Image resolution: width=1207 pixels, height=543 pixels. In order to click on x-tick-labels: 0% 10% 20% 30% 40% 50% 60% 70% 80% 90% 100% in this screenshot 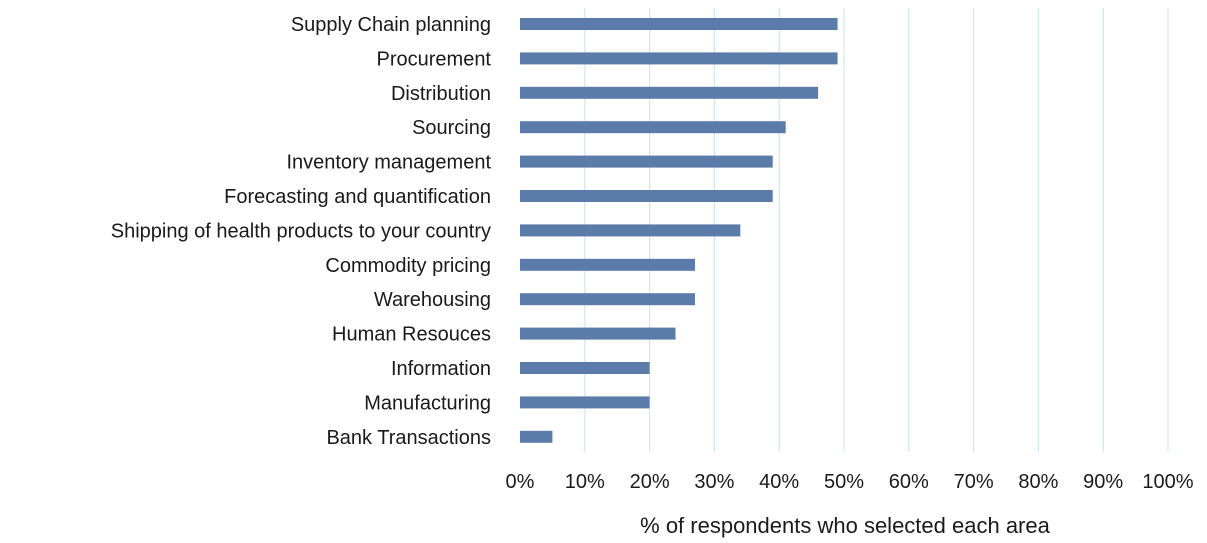, I will do `click(850, 482)`.